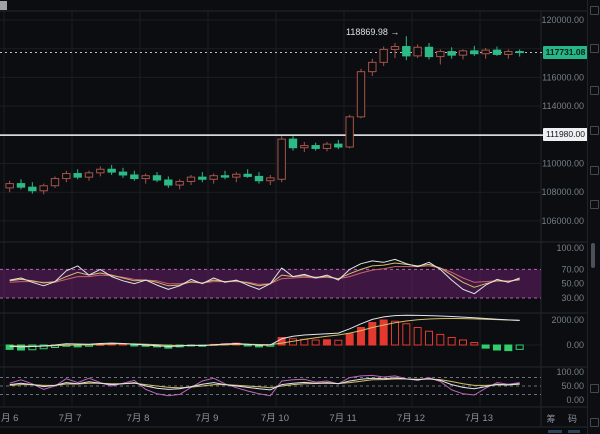 The height and width of the screenshot is (434, 600). Describe the element at coordinates (562, 20) in the screenshot. I see `svg-text: 120000.00` at that location.